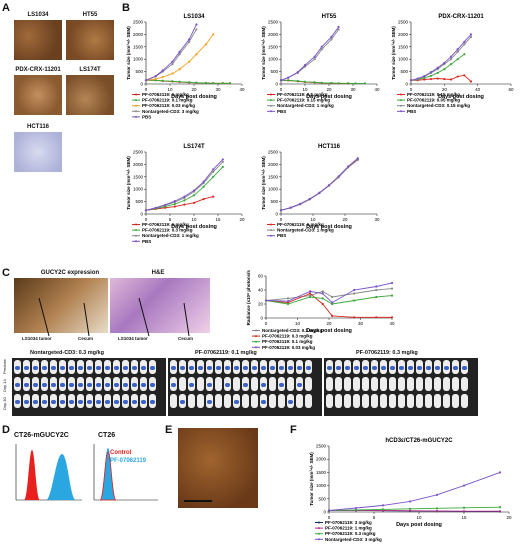  Describe the element at coordinates (108, 474) in the screenshot. I see `flow-peak-pf-right` at that location.